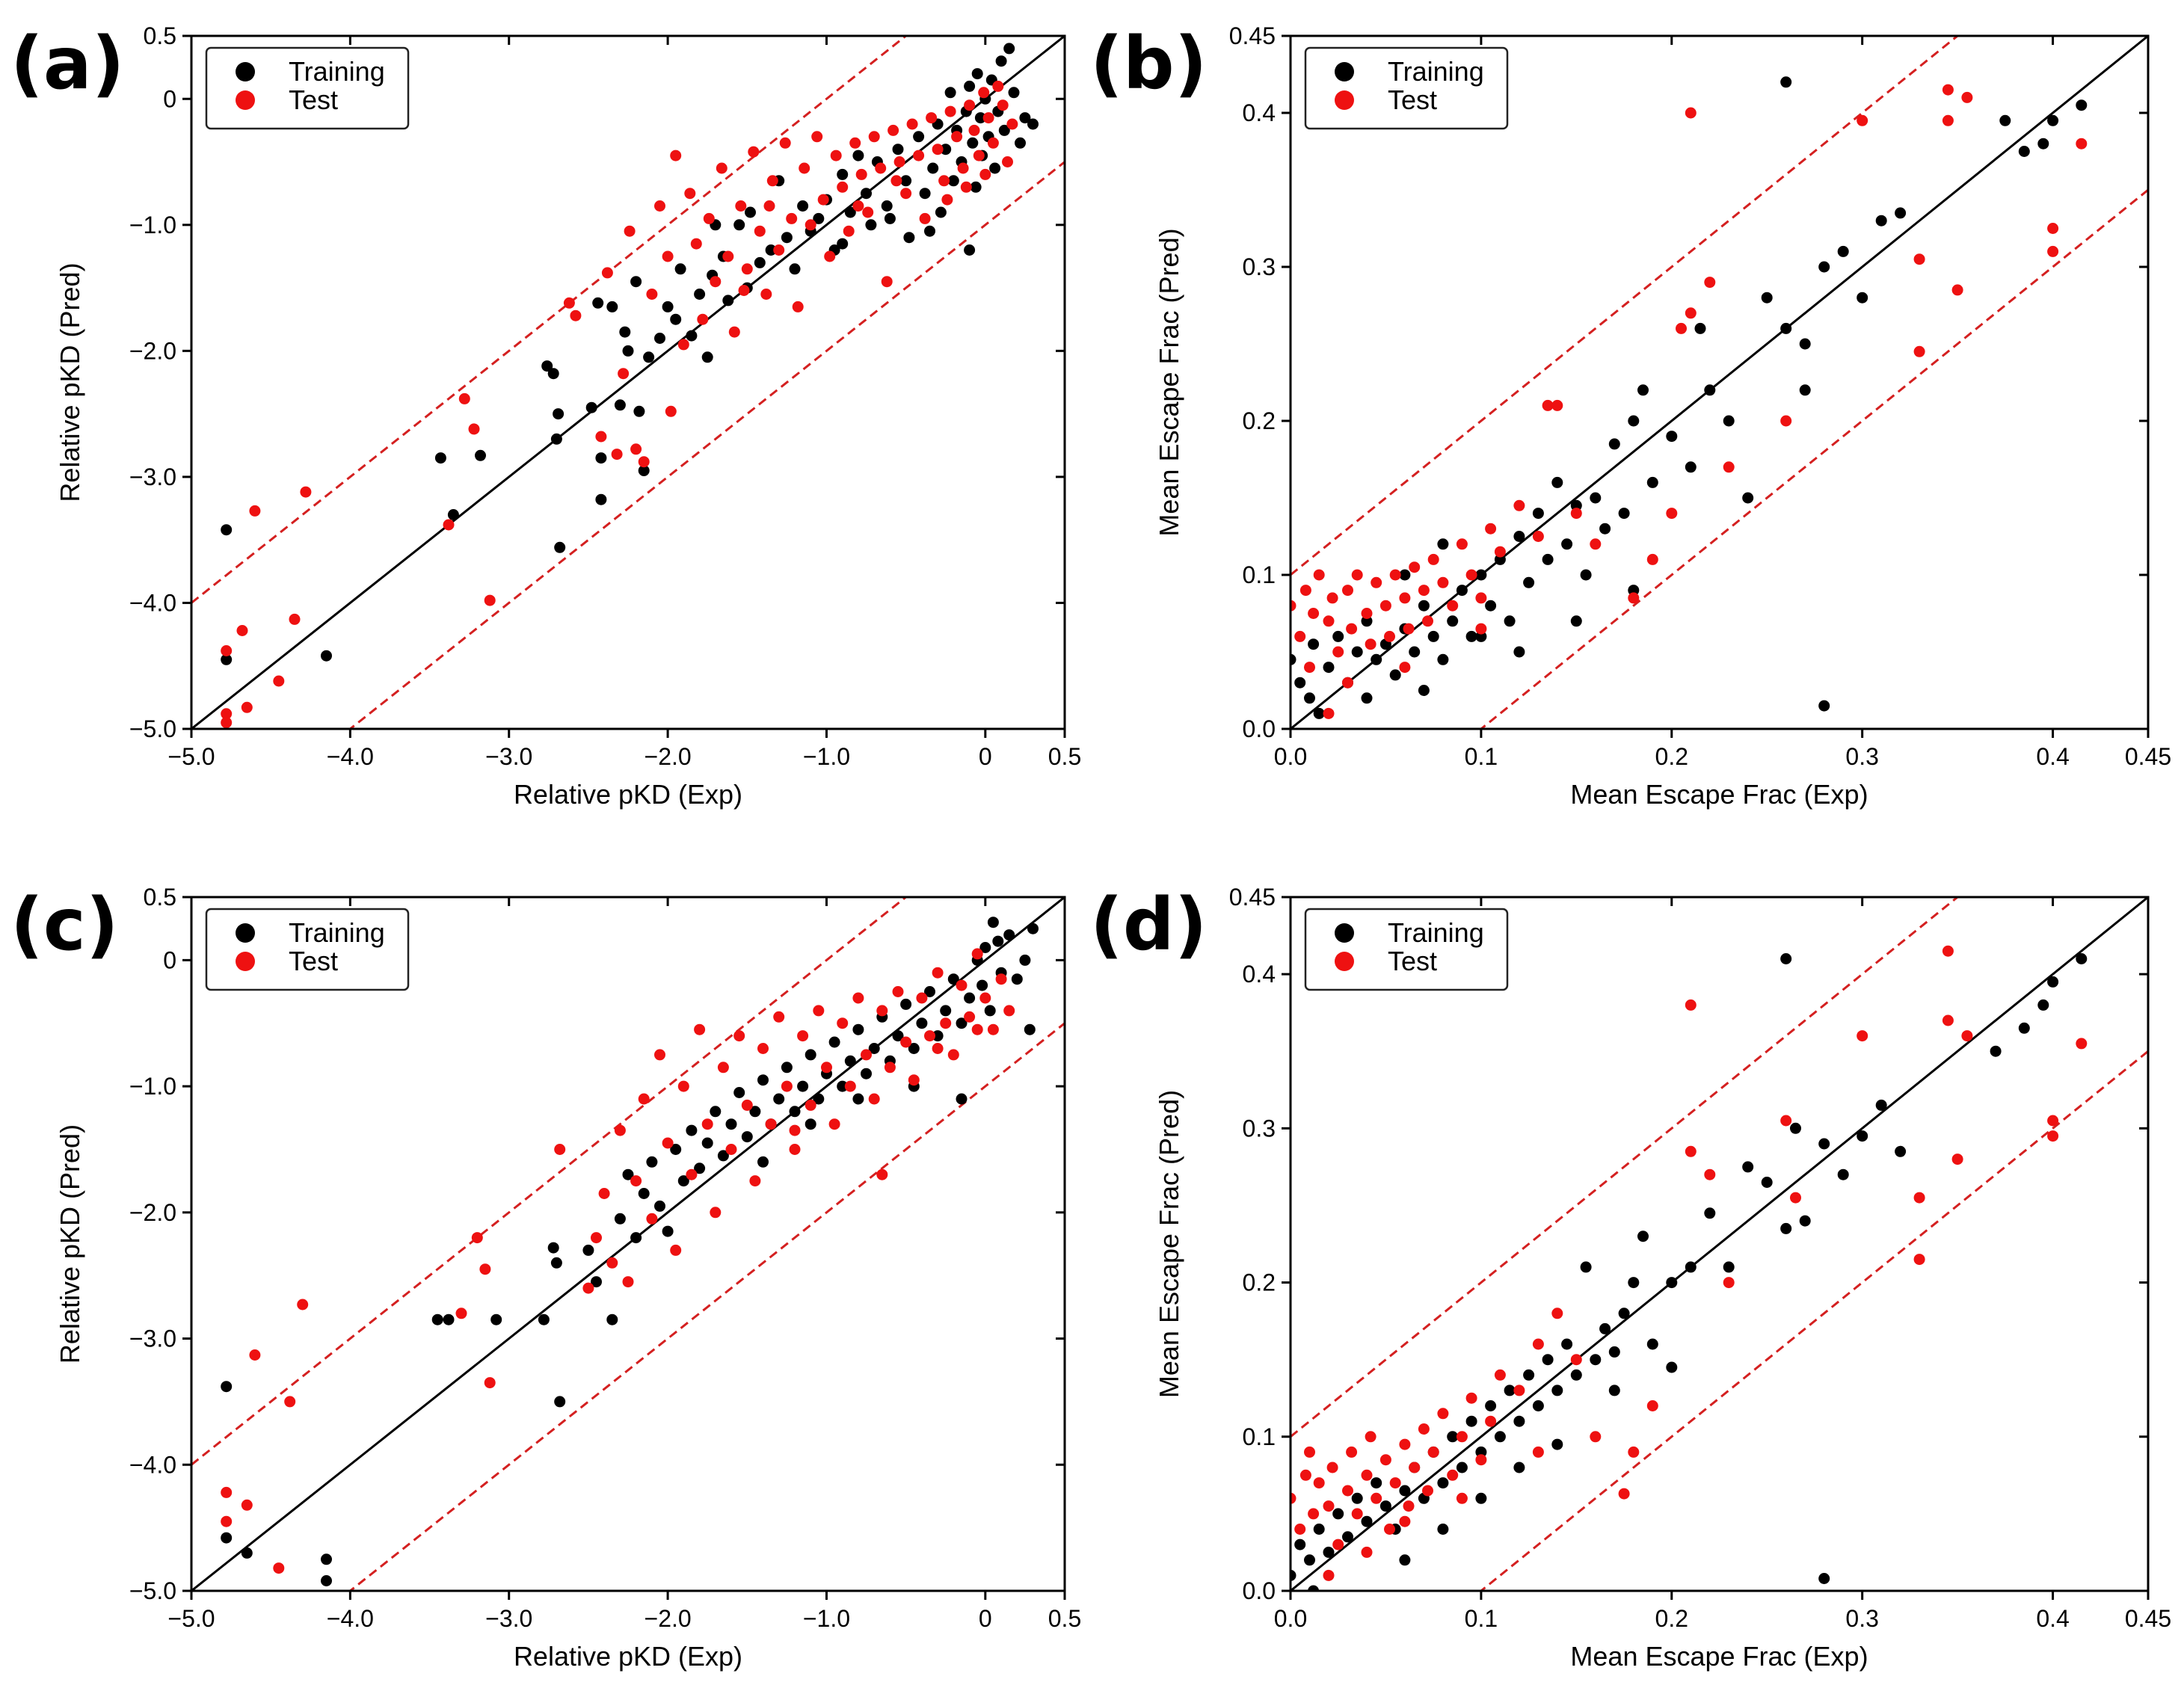 The height and width of the screenshot is (1697, 2184). I want to click on y-tick-label: 0.45, so click(1252, 36).